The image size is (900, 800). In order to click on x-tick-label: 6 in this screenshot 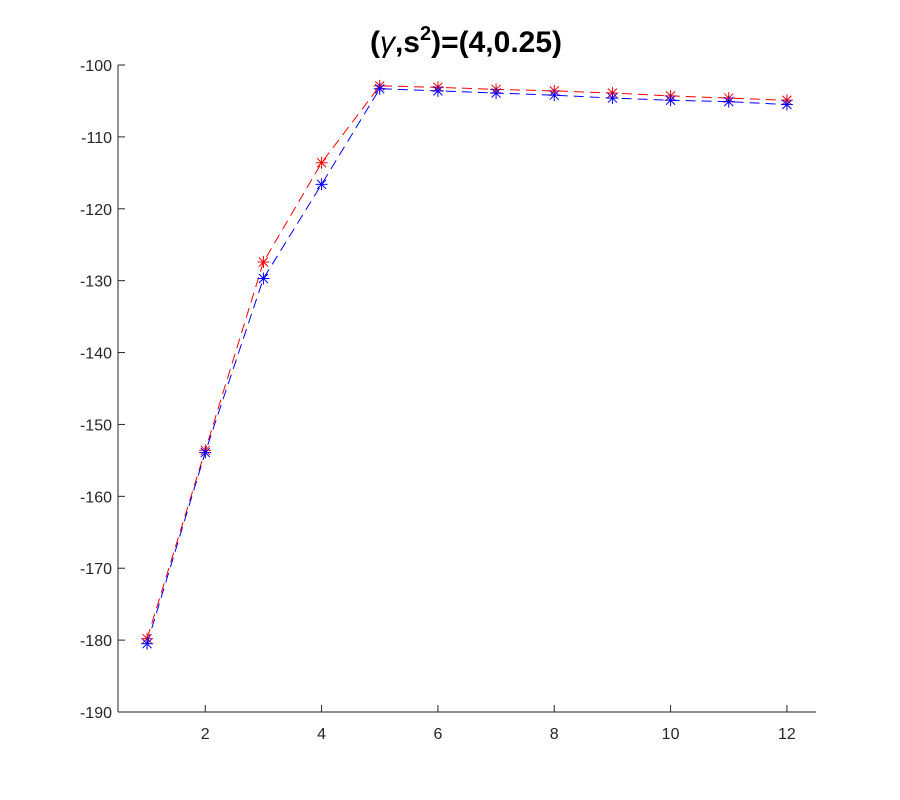, I will do `click(437, 734)`.